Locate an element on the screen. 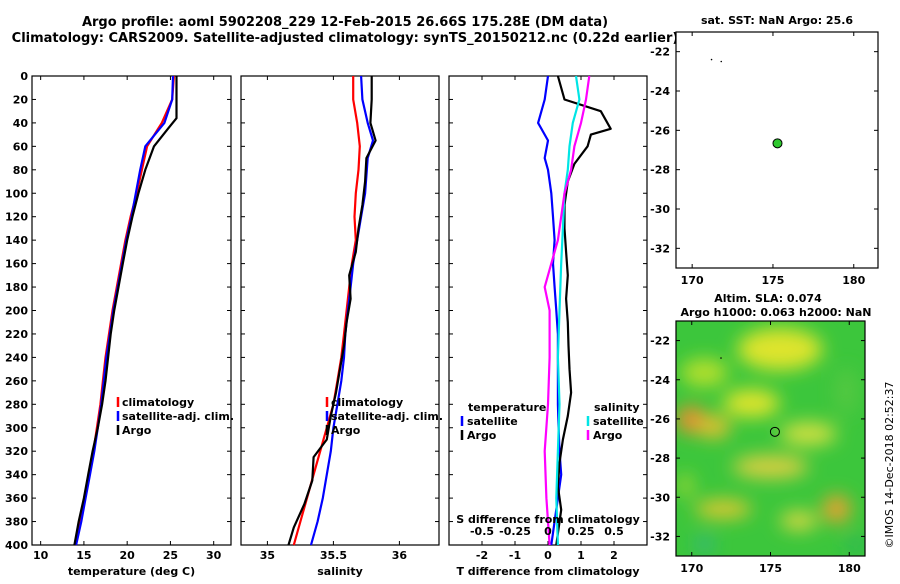 This screenshot has height=584, width=900. sla-map-ytick-label: -32 is located at coordinates (660, 536).